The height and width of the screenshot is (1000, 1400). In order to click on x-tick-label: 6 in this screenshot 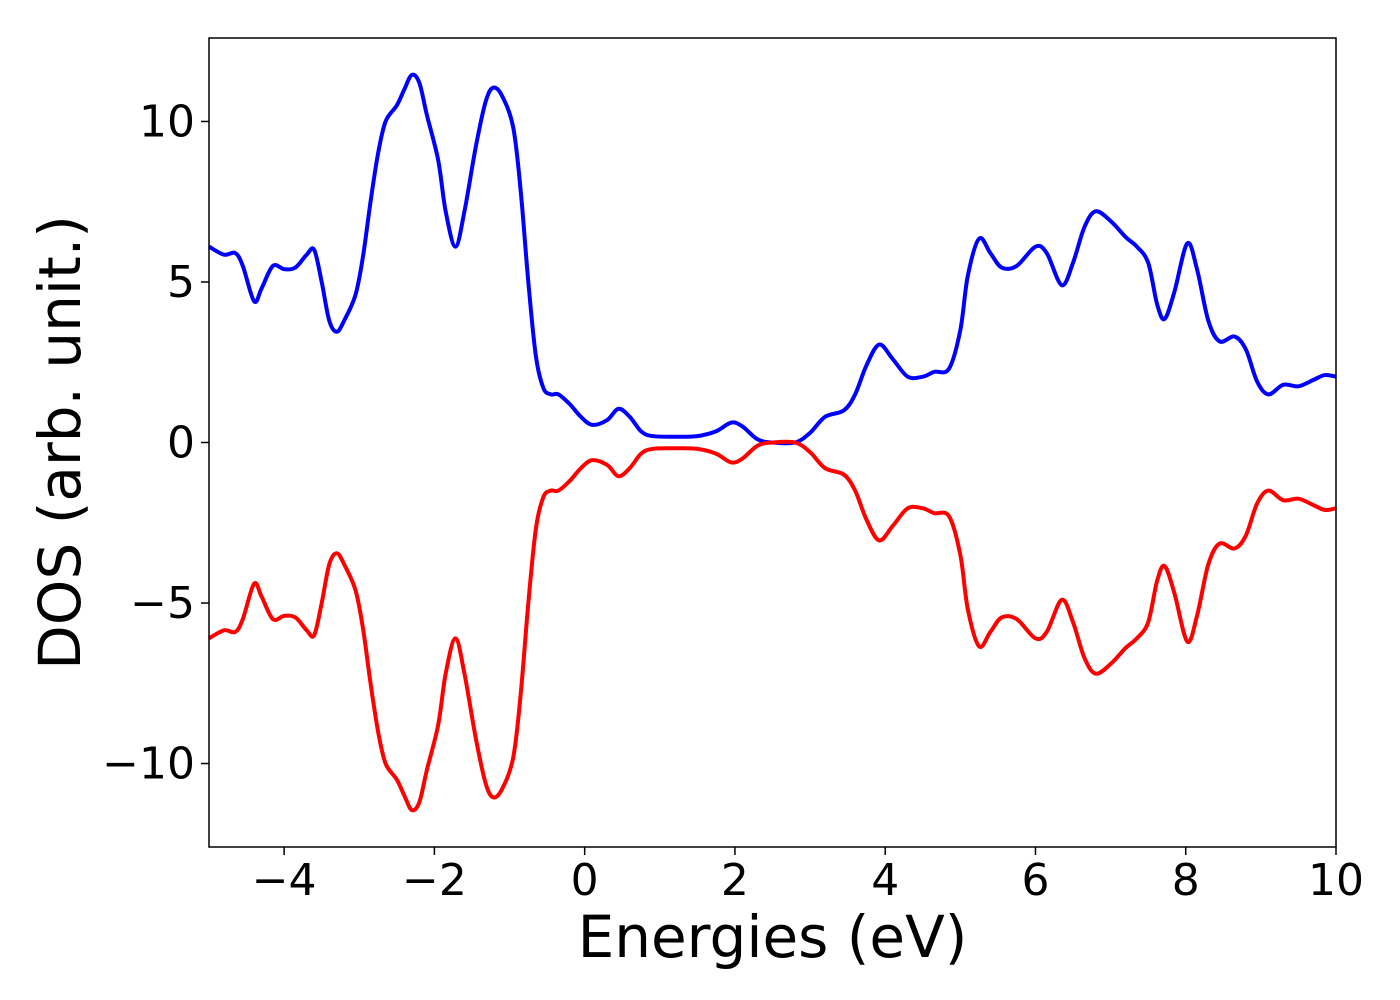, I will do `click(1035, 880)`.